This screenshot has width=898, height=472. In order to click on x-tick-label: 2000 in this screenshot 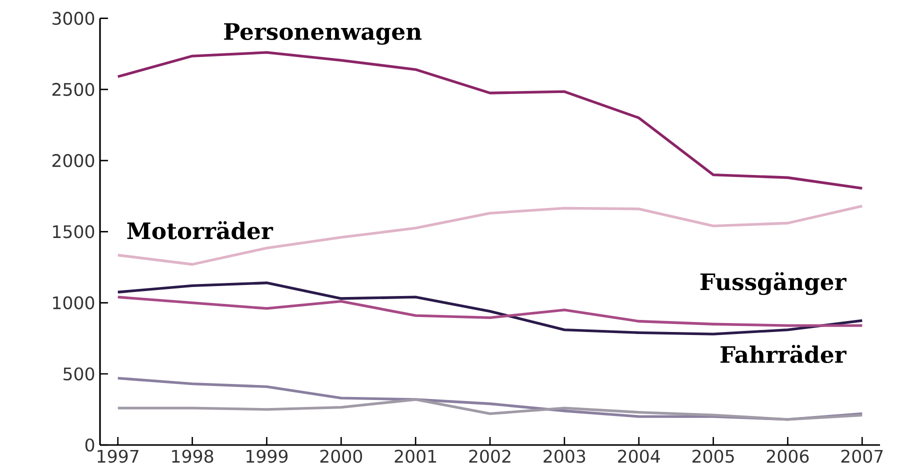, I will do `click(341, 456)`.